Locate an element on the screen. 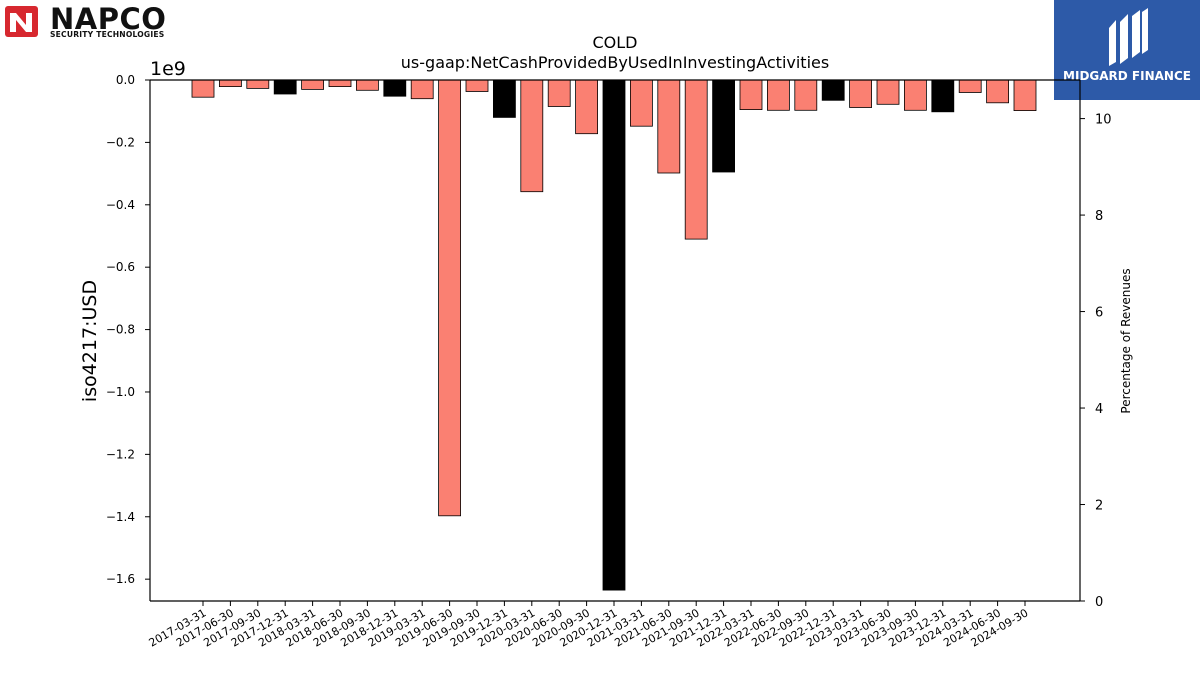 The image size is (1200, 675). napco-logo-text: NAPCO is located at coordinates (108, 19).